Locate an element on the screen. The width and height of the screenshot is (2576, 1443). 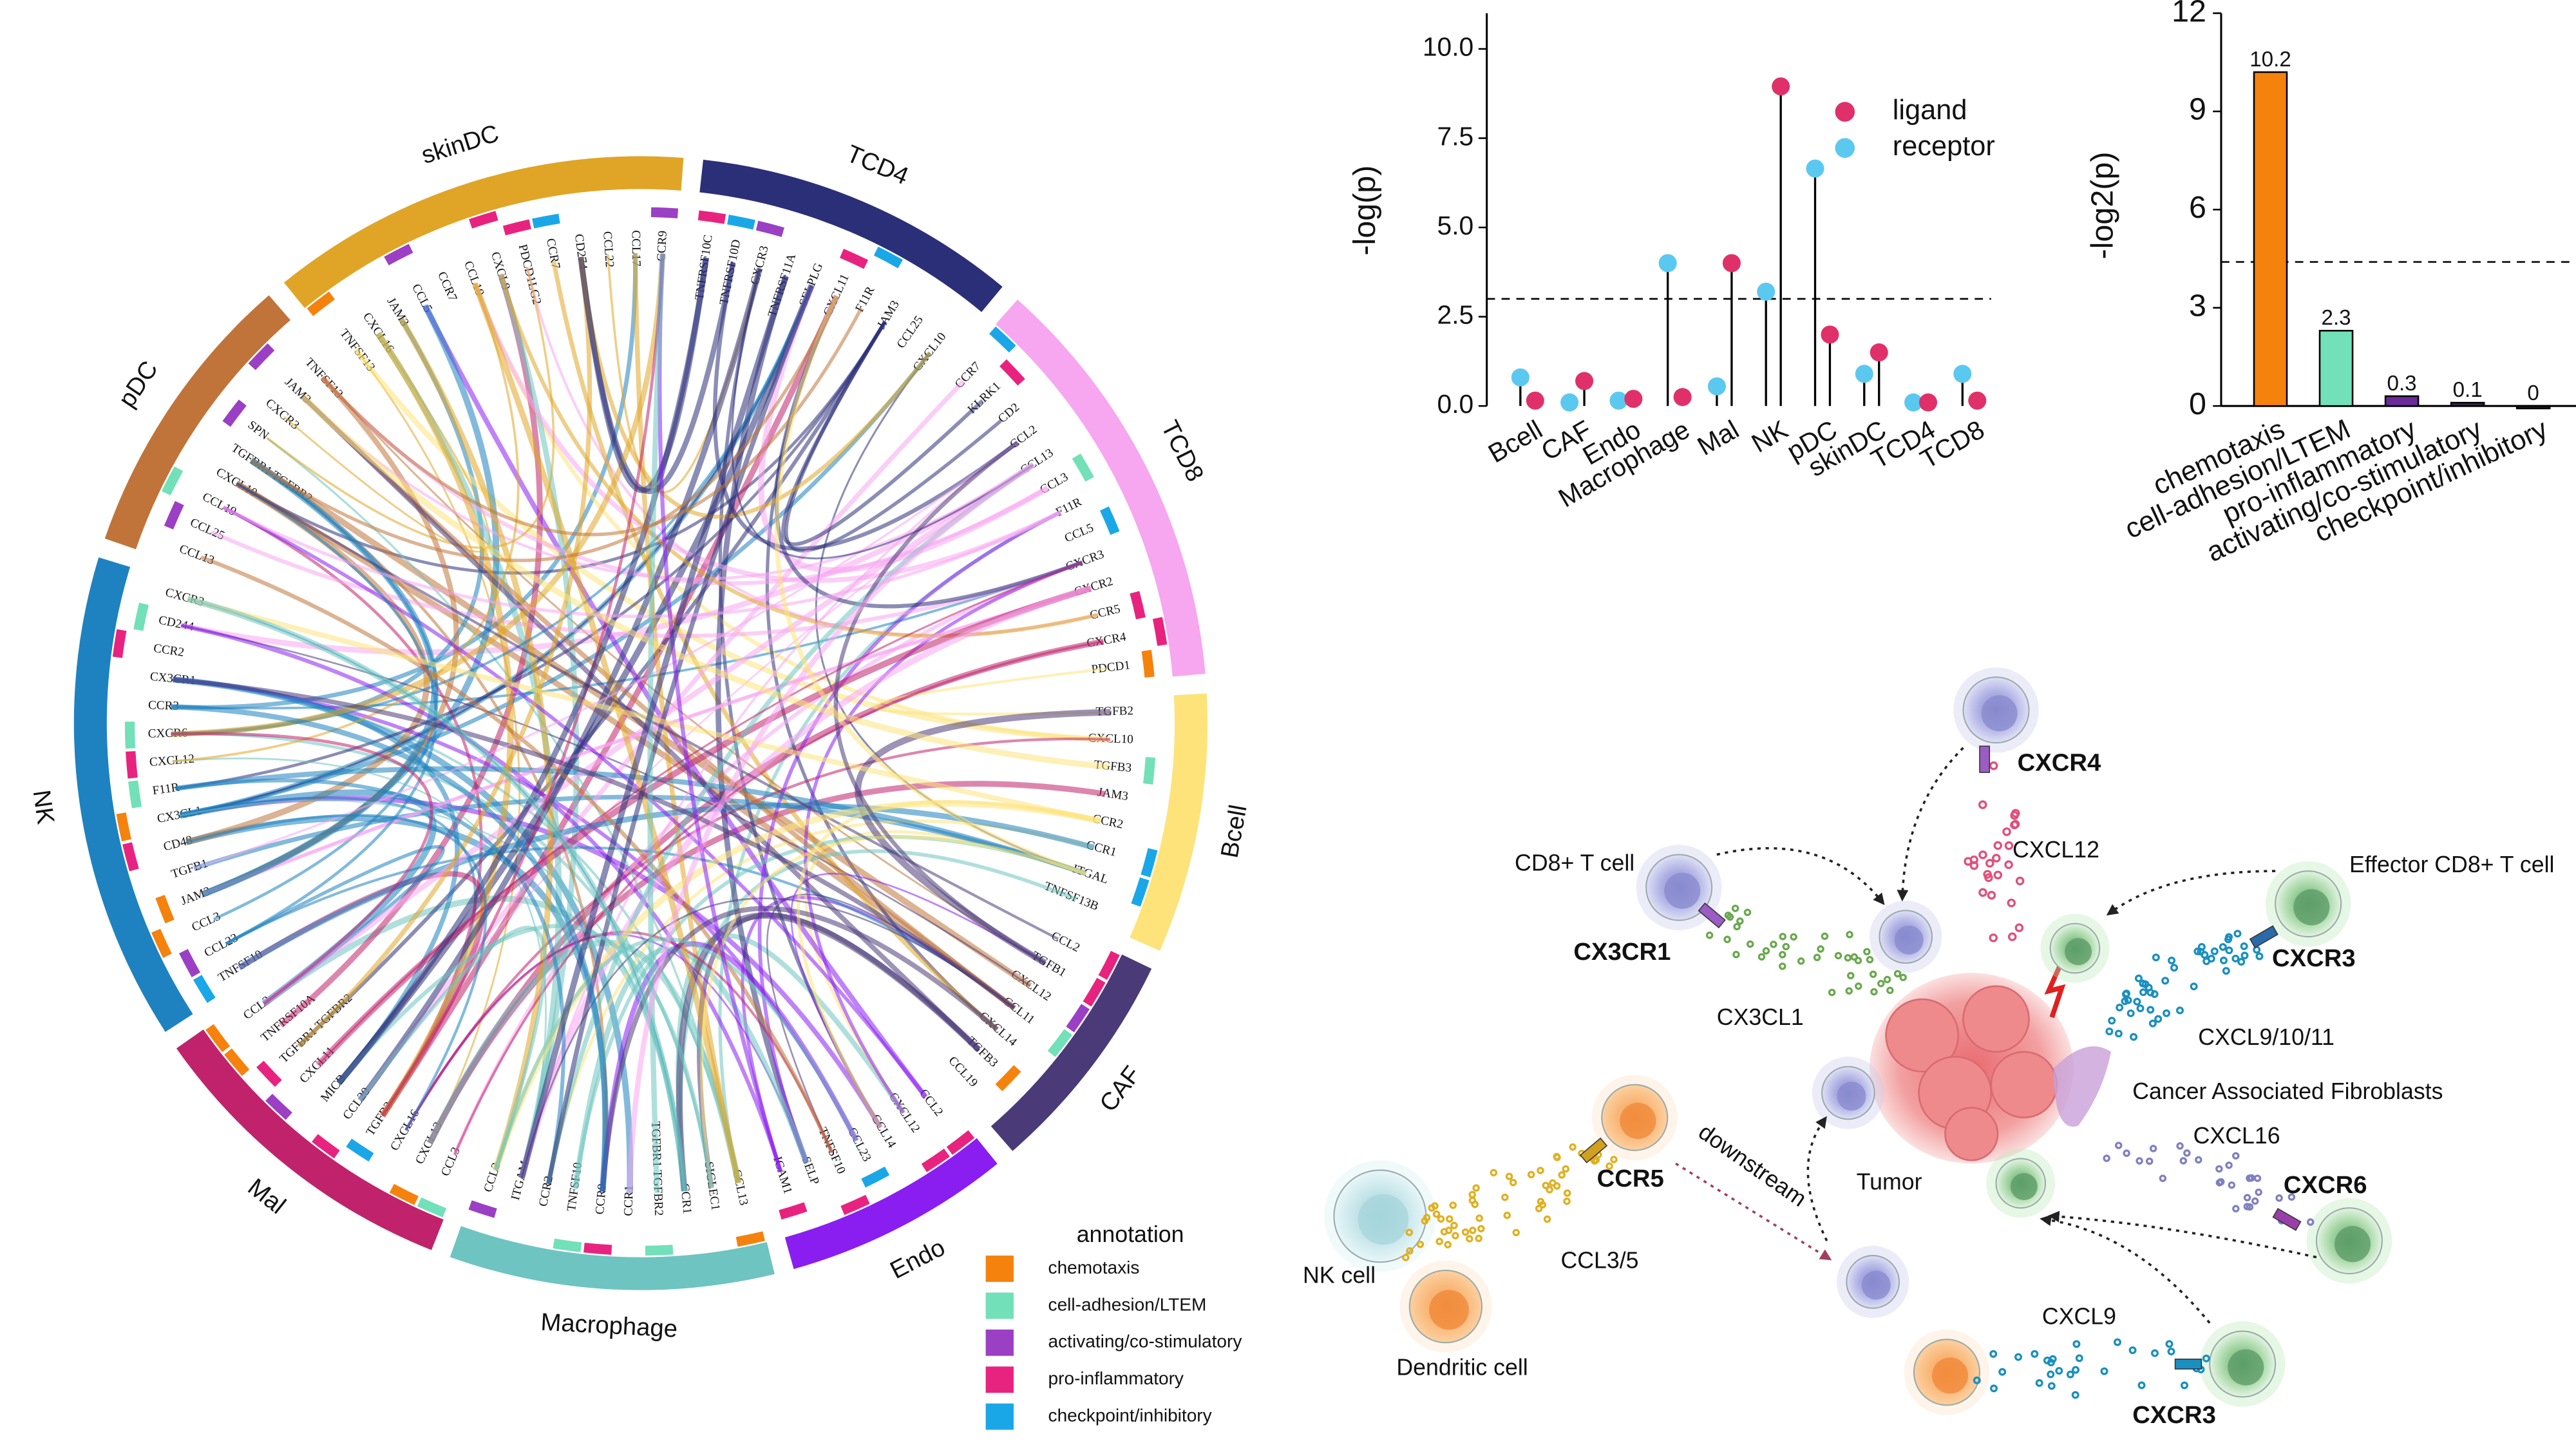
receptor is located at coordinates (1593, 1150).